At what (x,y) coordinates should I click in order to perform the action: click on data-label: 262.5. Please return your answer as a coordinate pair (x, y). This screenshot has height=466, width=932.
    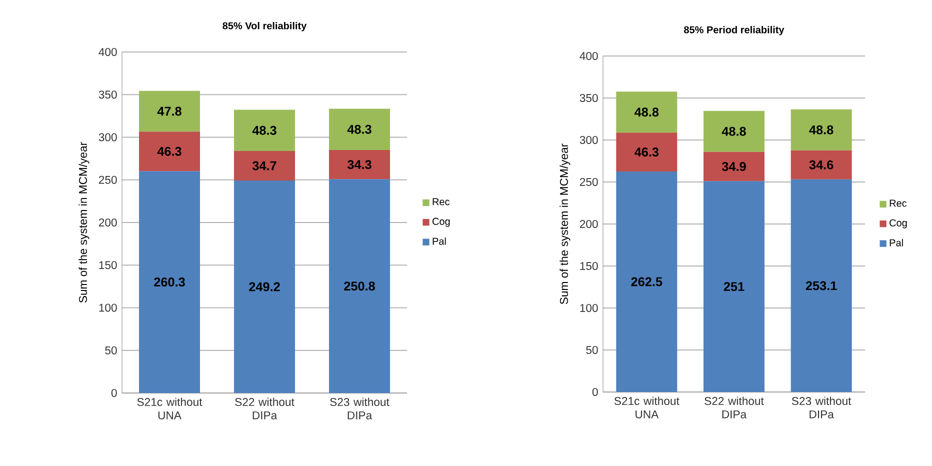
    Looking at the image, I should click on (646, 281).